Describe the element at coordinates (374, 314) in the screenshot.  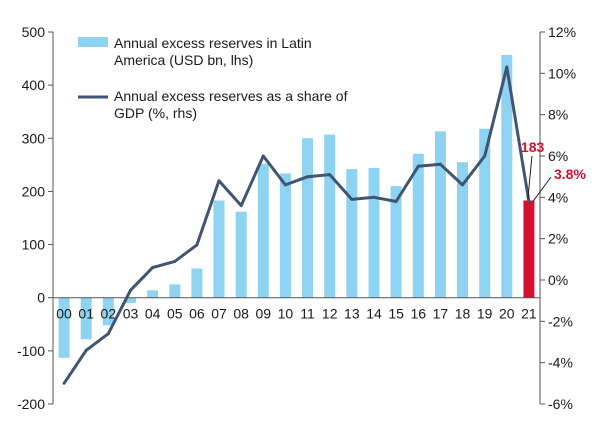
I see `x-tick-label: 14` at that location.